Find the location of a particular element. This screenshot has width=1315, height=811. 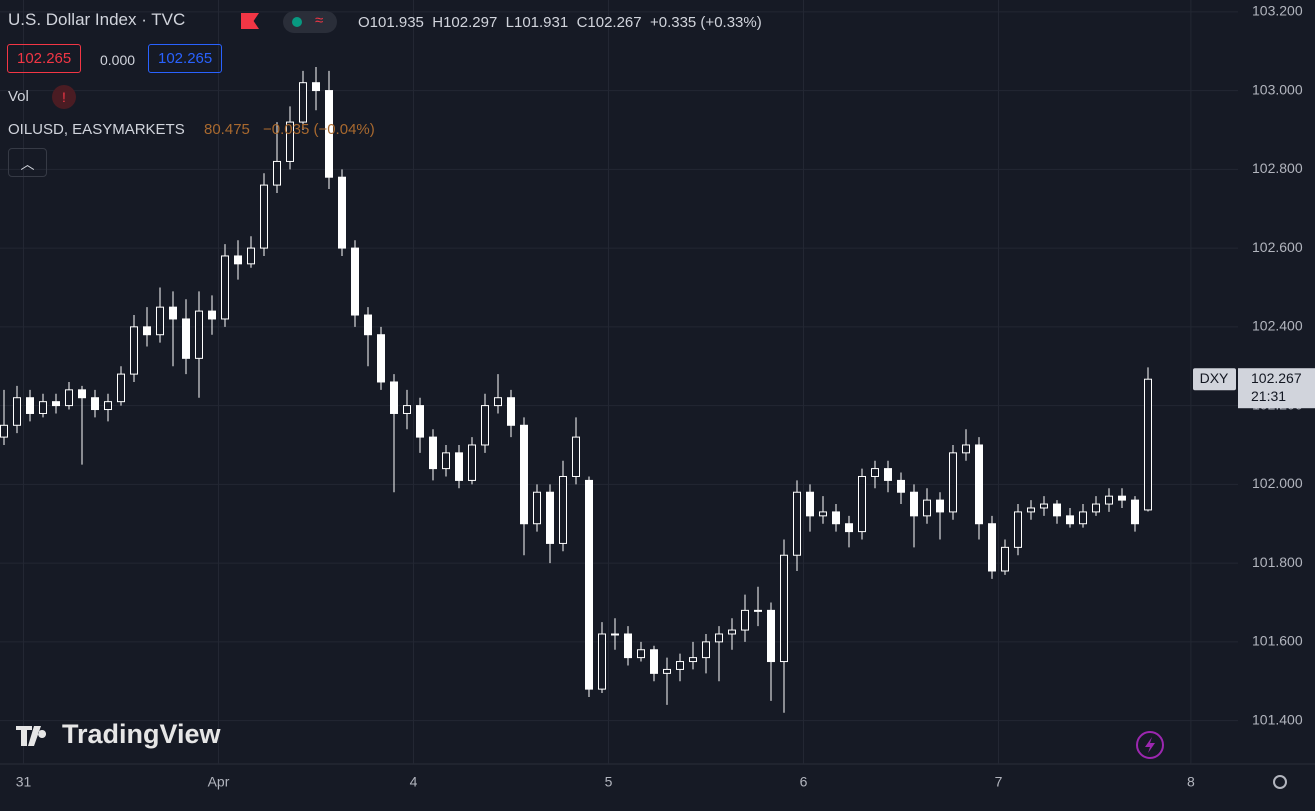

bid-button: 102.265 is located at coordinates (44, 58).